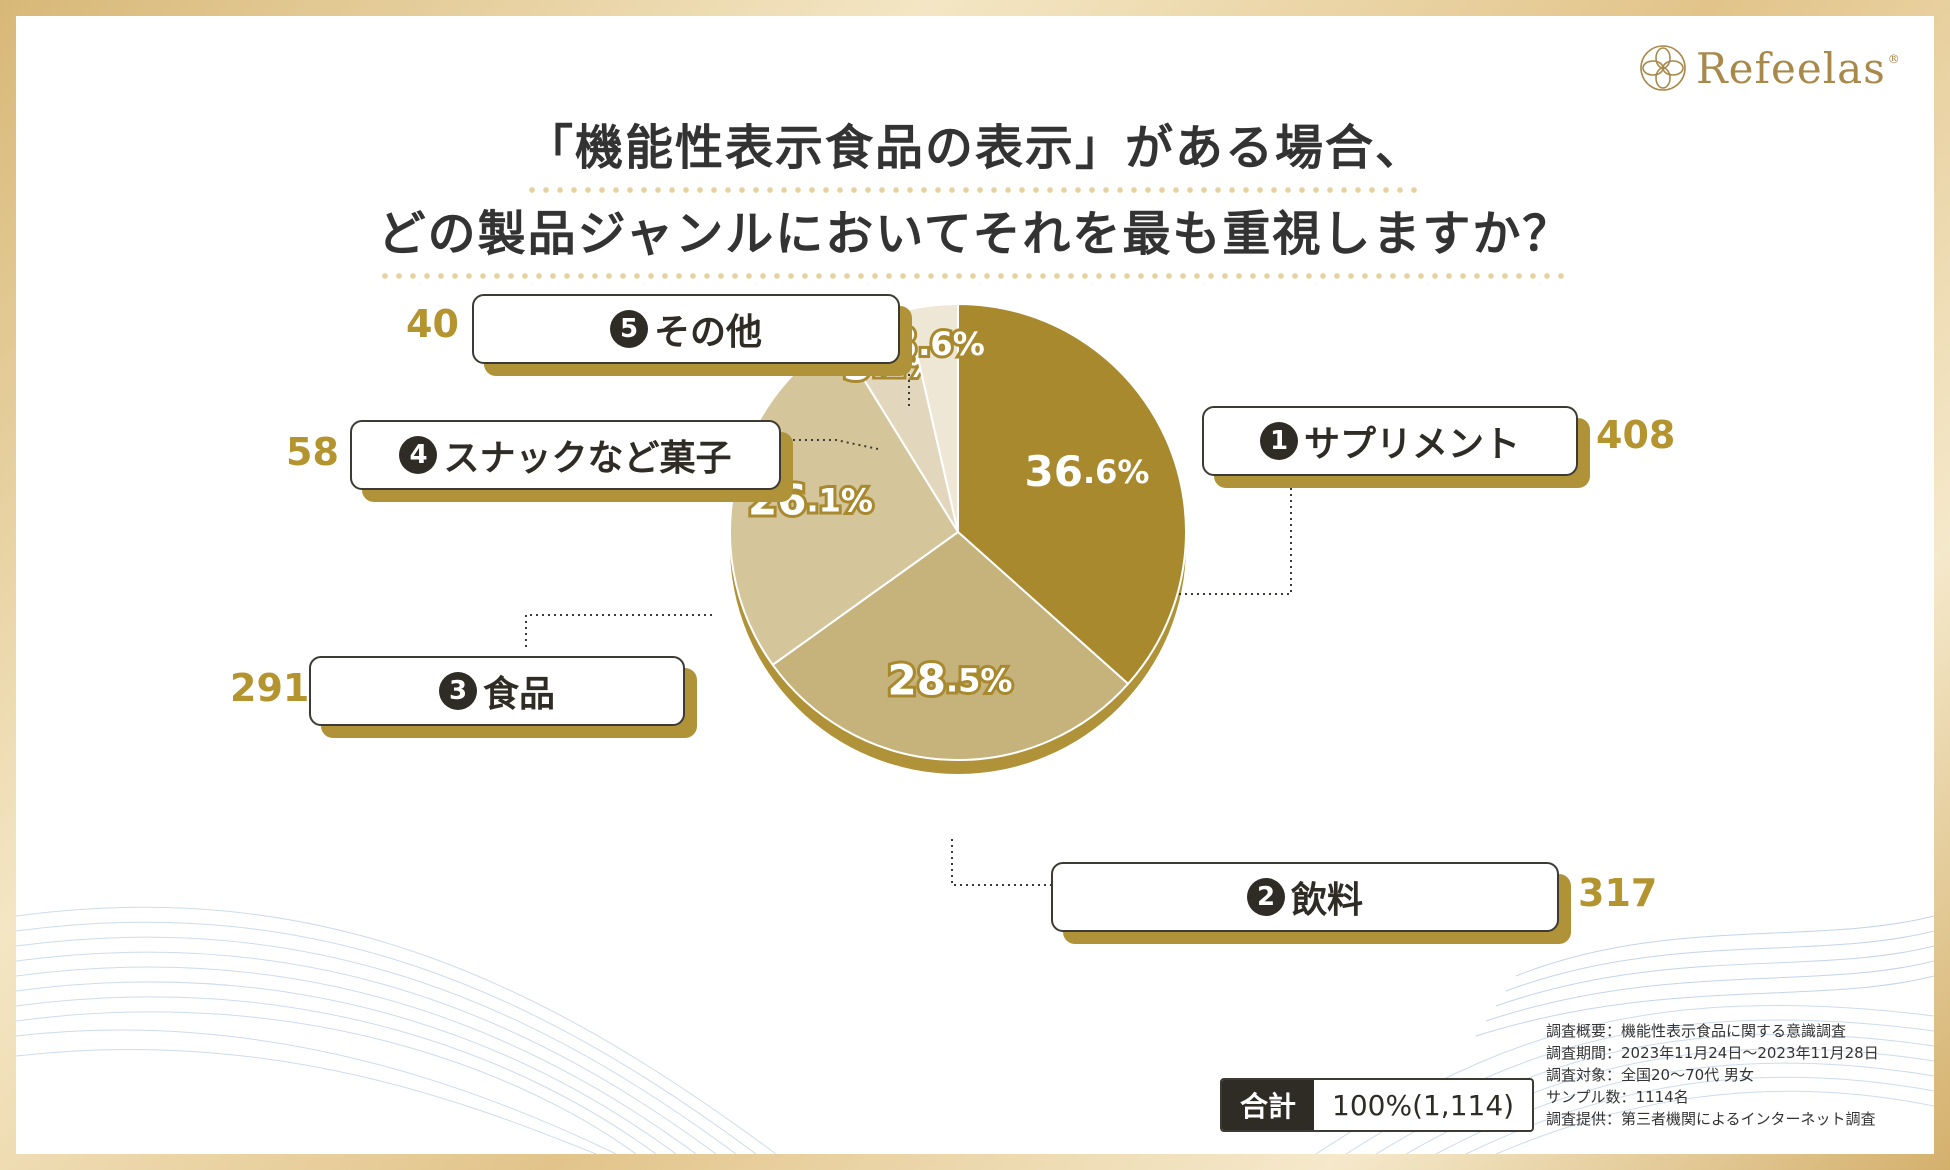  What do you see at coordinates (1278, 441) in the screenshot?
I see `rank-badge: 1` at bounding box center [1278, 441].